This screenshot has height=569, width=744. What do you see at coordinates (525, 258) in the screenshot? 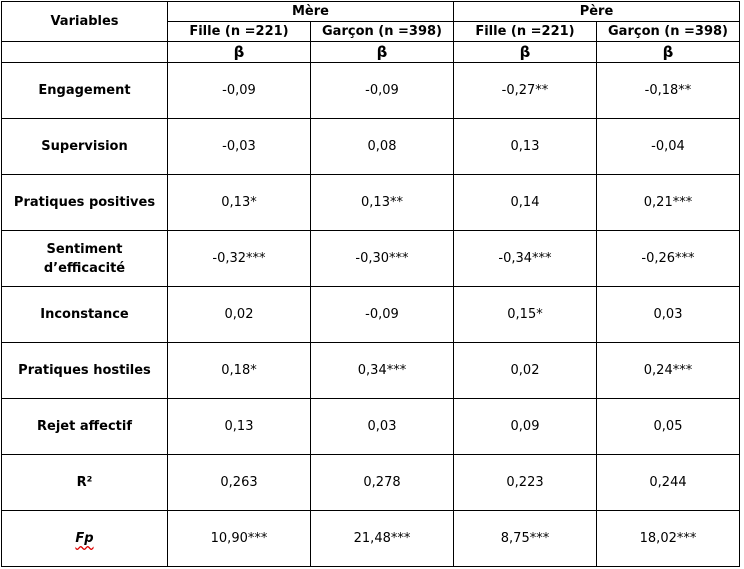
I see `value-cell: -0,34***` at bounding box center [525, 258].